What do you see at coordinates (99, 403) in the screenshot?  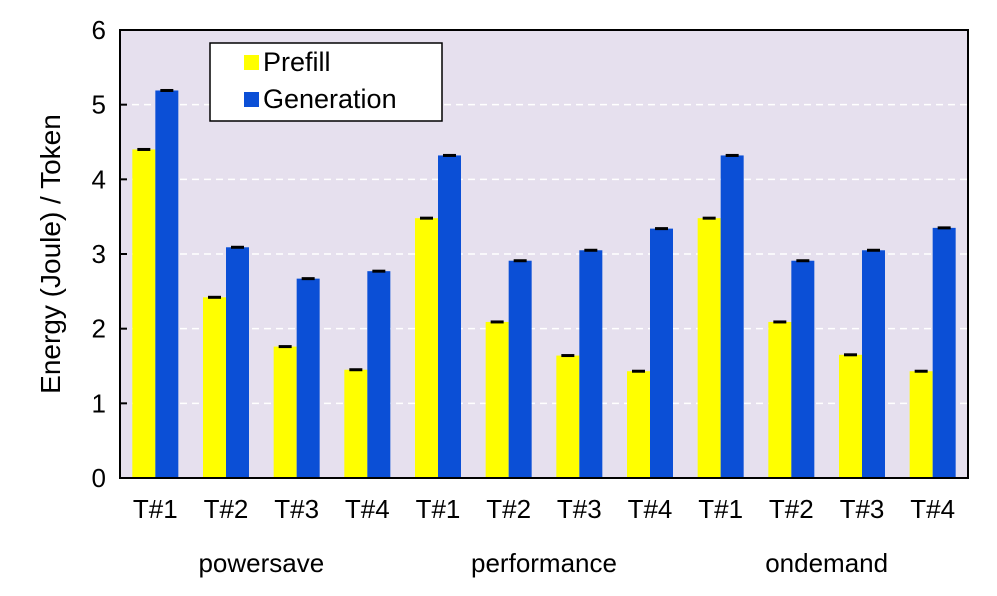 I see `y-tick-label: 1` at bounding box center [99, 403].